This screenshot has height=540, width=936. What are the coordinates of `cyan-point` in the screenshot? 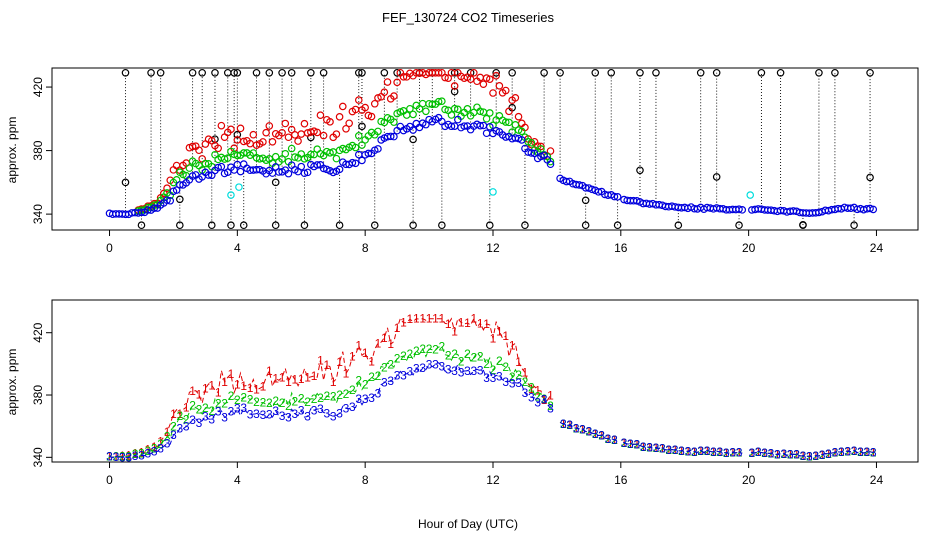 It's located at (239, 187).